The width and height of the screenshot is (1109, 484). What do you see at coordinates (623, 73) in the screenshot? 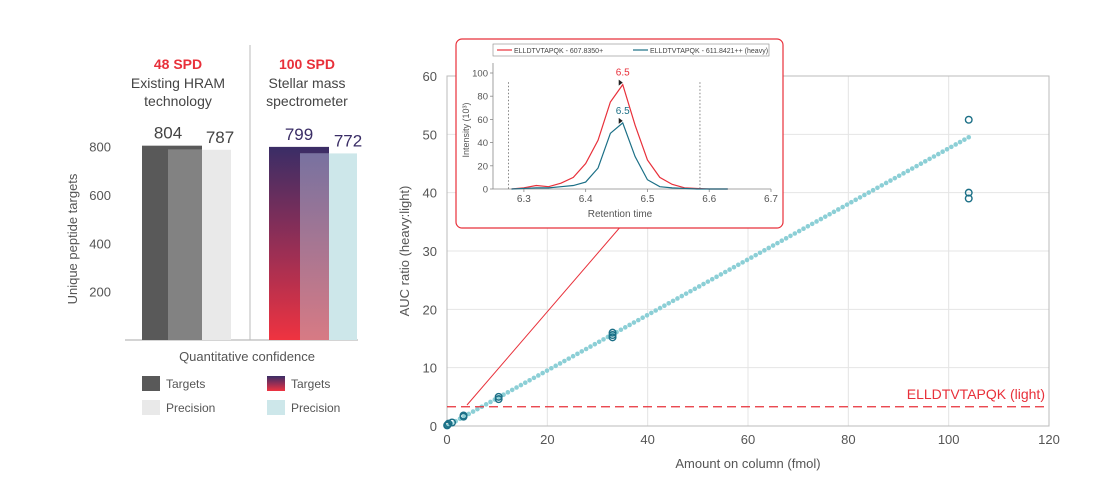
I see `peak-label-light: 6.5` at bounding box center [623, 73].